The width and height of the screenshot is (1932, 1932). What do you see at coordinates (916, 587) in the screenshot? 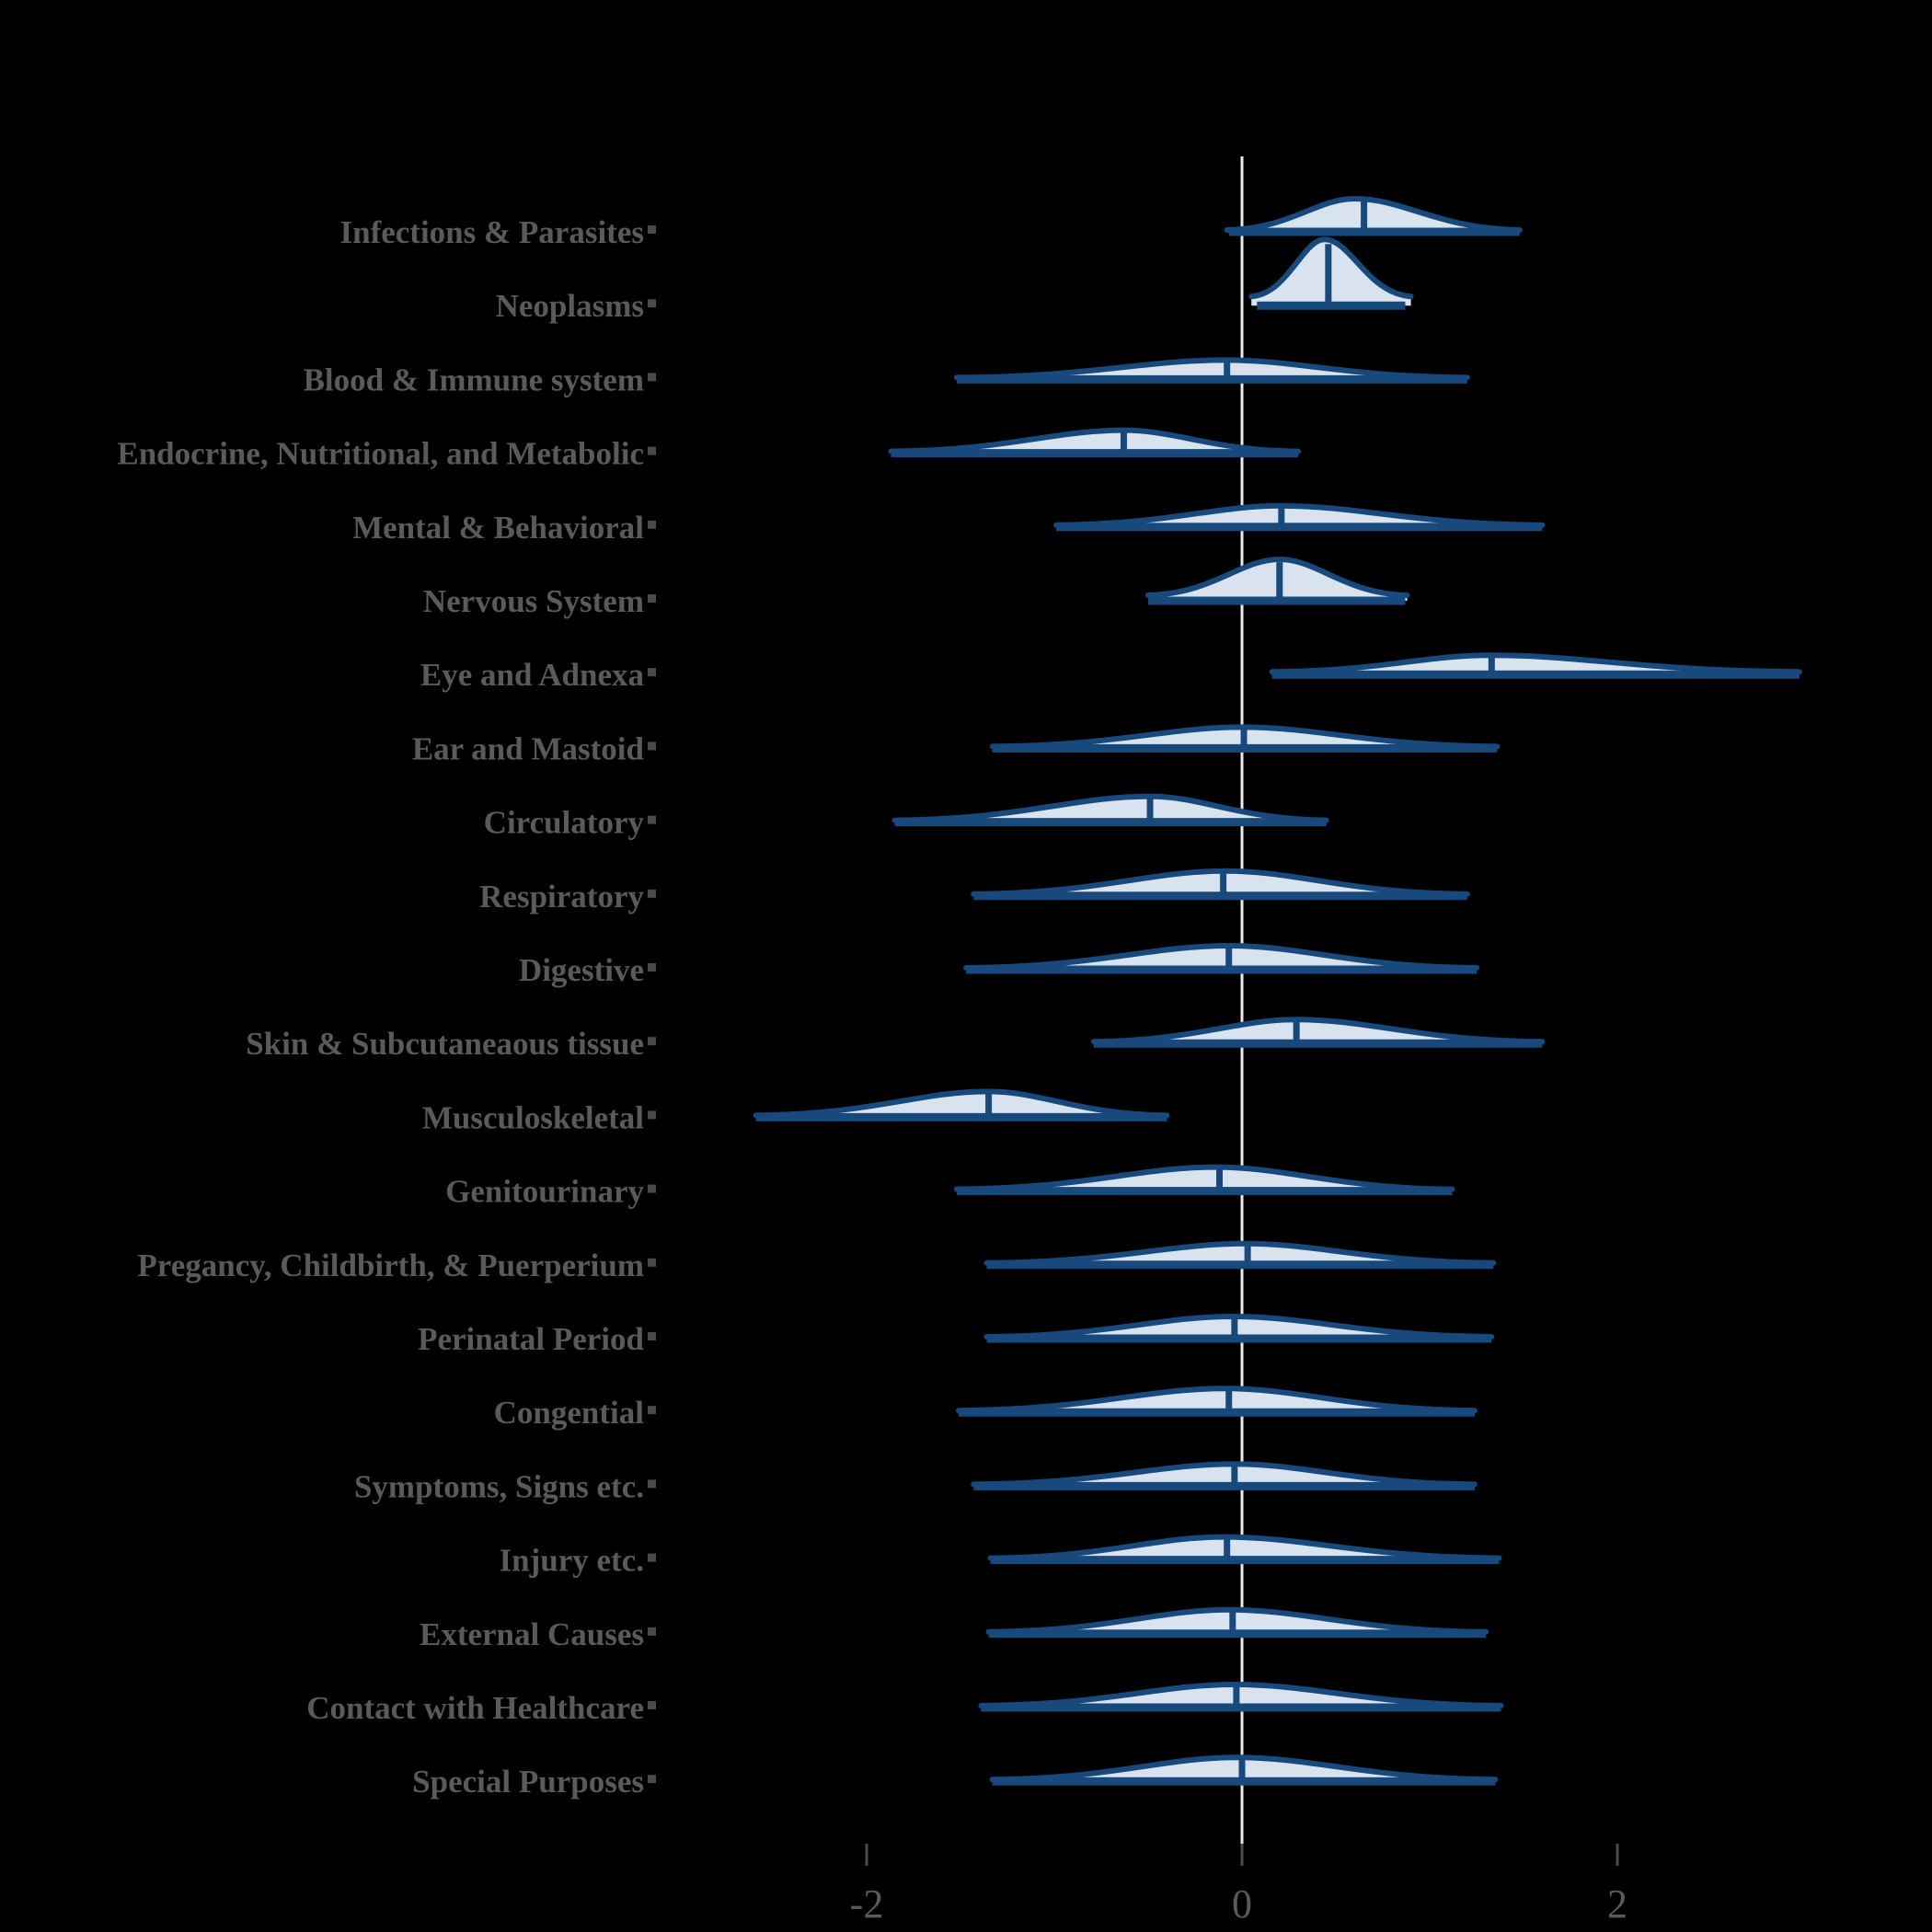
I see `violin-row: Nervous System` at bounding box center [916, 587].